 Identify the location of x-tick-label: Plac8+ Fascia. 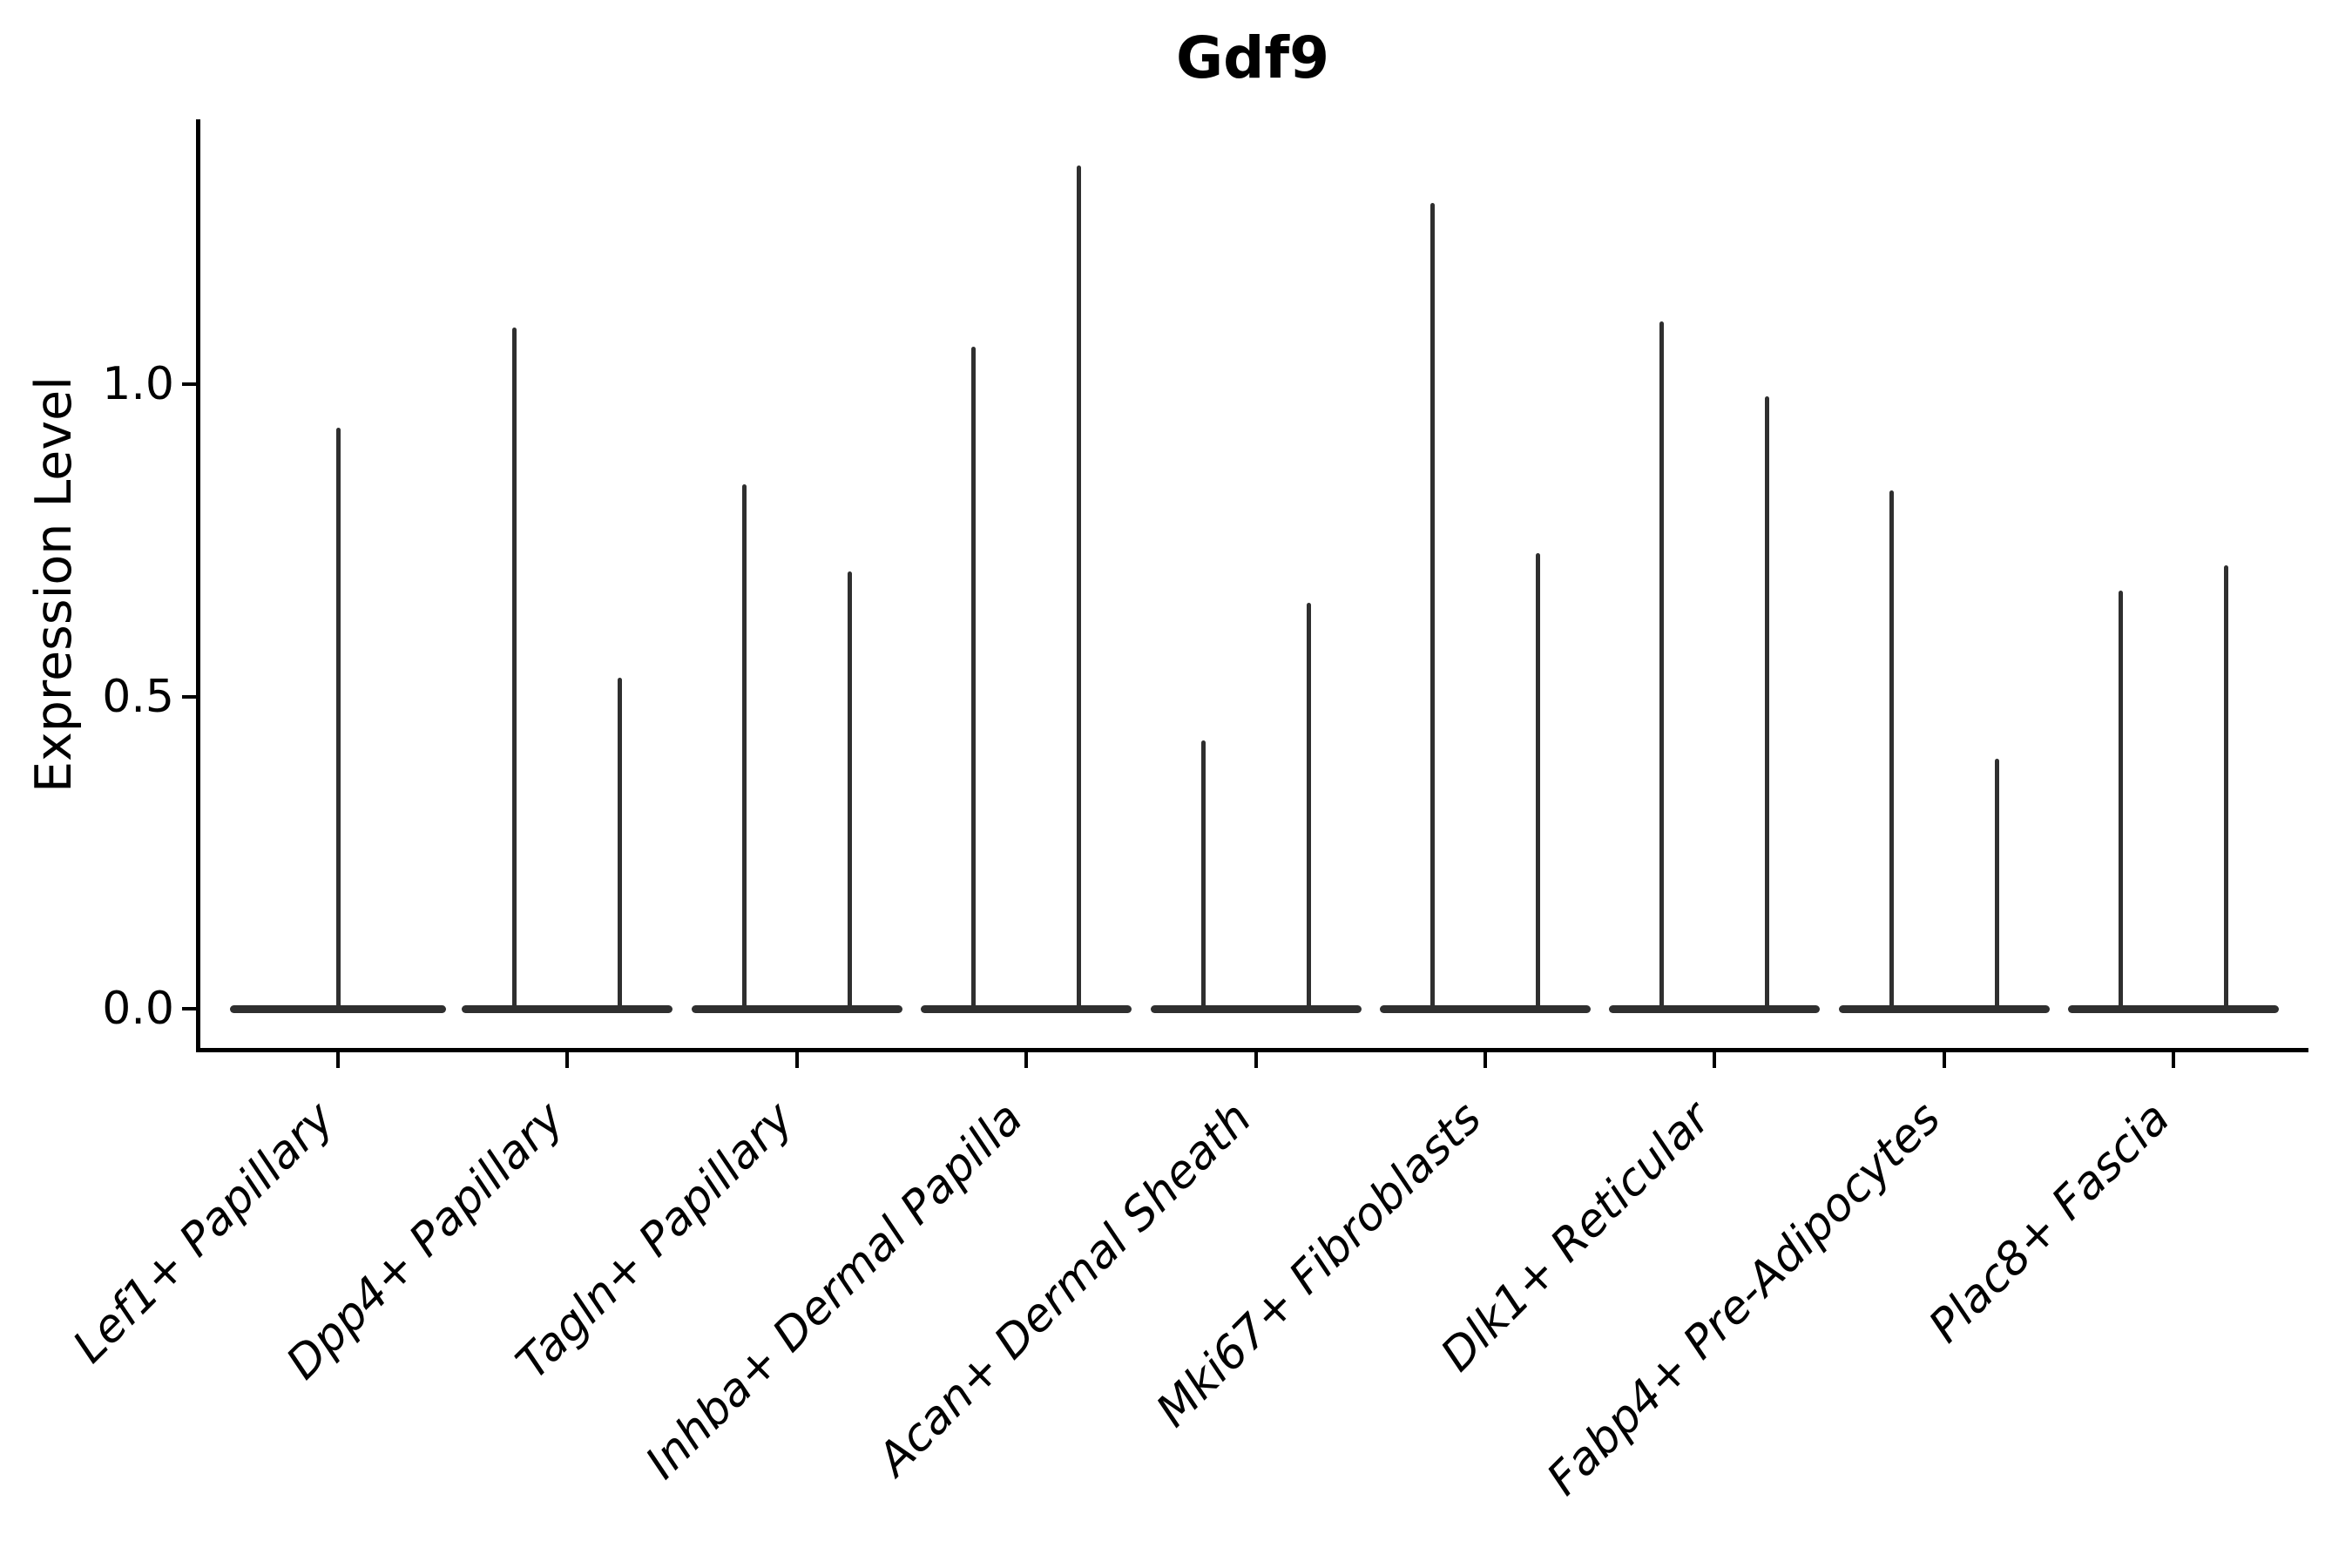
(2049, 1223).